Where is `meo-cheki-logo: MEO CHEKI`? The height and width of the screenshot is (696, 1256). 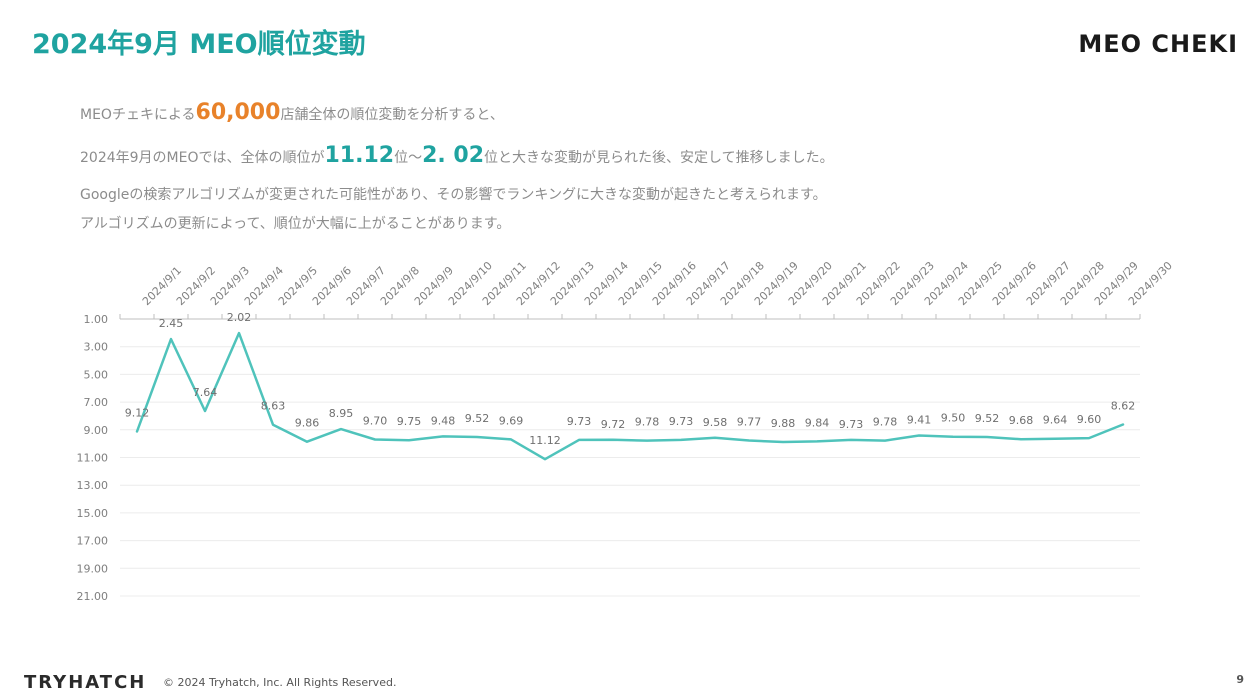
meo-cheki-logo: MEO CHEKI is located at coordinates (1158, 44).